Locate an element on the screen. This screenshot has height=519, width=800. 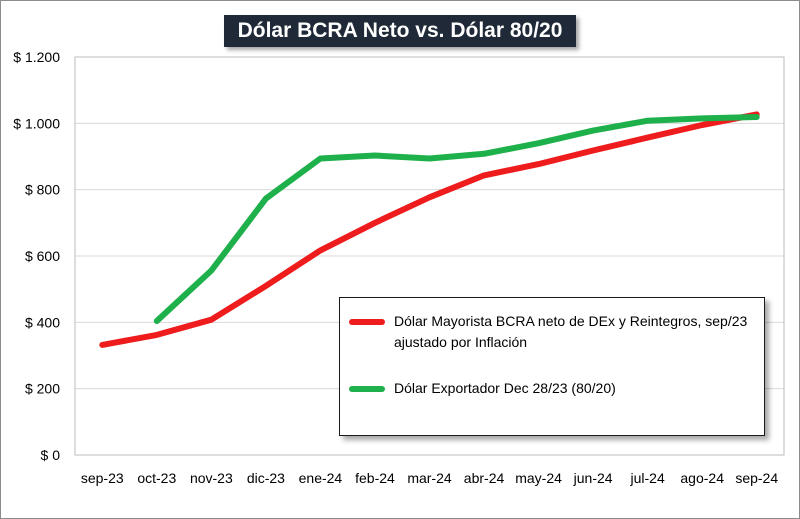
x-tick-label: sep-23 is located at coordinates (102, 478).